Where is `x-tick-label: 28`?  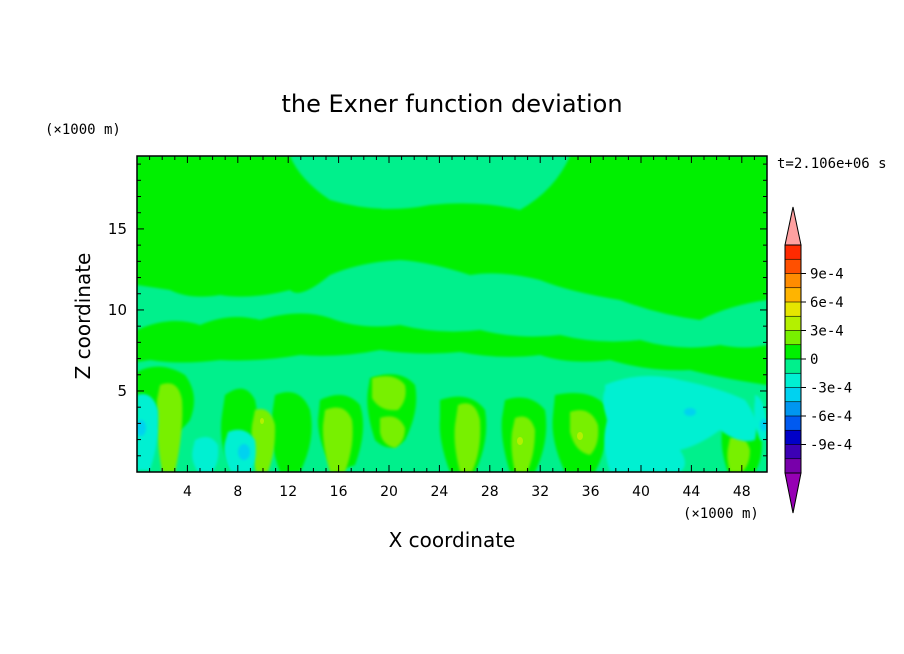 x-tick-label: 28 is located at coordinates (490, 492).